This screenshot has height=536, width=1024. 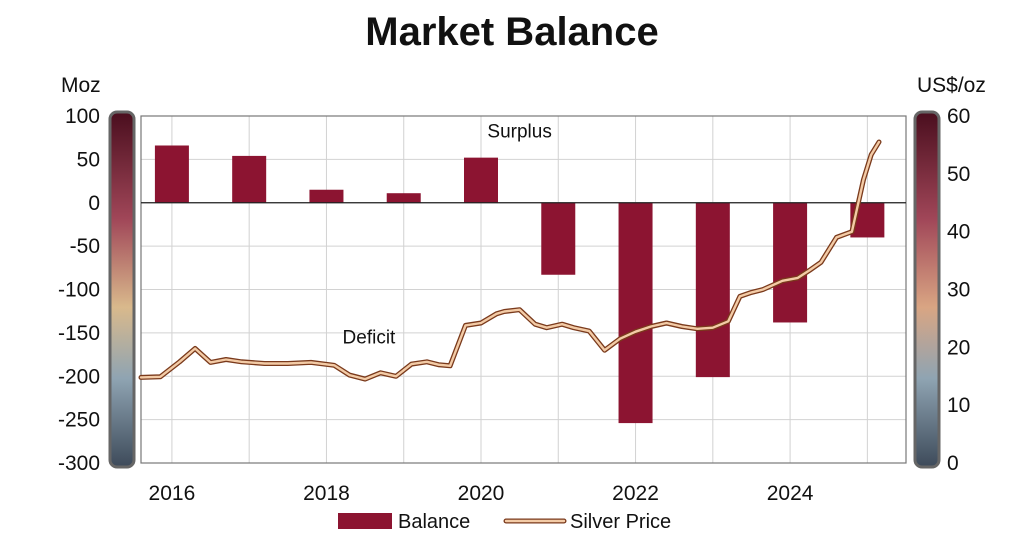 I want to click on legend: Balance Silver Price, so click(x=504, y=522).